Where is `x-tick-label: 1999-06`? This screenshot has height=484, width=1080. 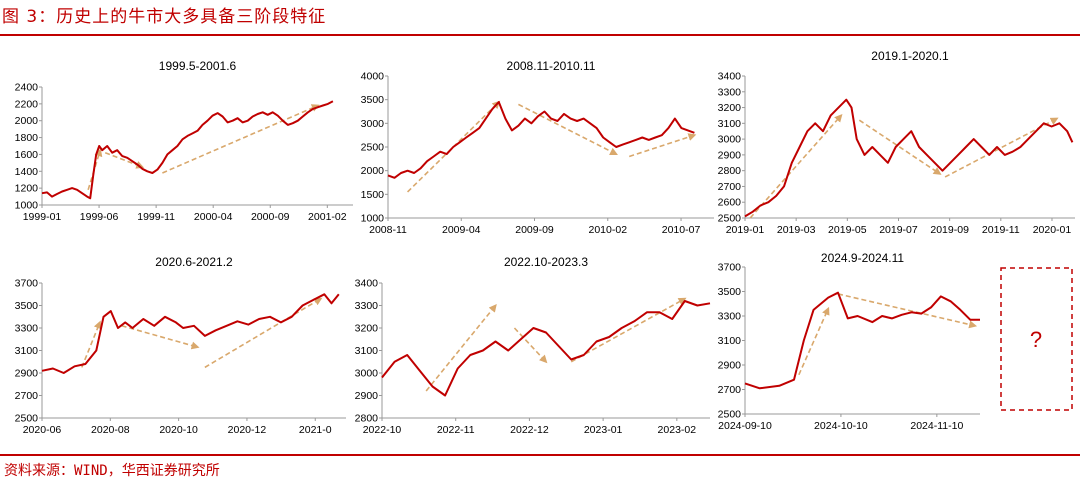
x-tick-label: 1999-06 is located at coordinates (99, 217).